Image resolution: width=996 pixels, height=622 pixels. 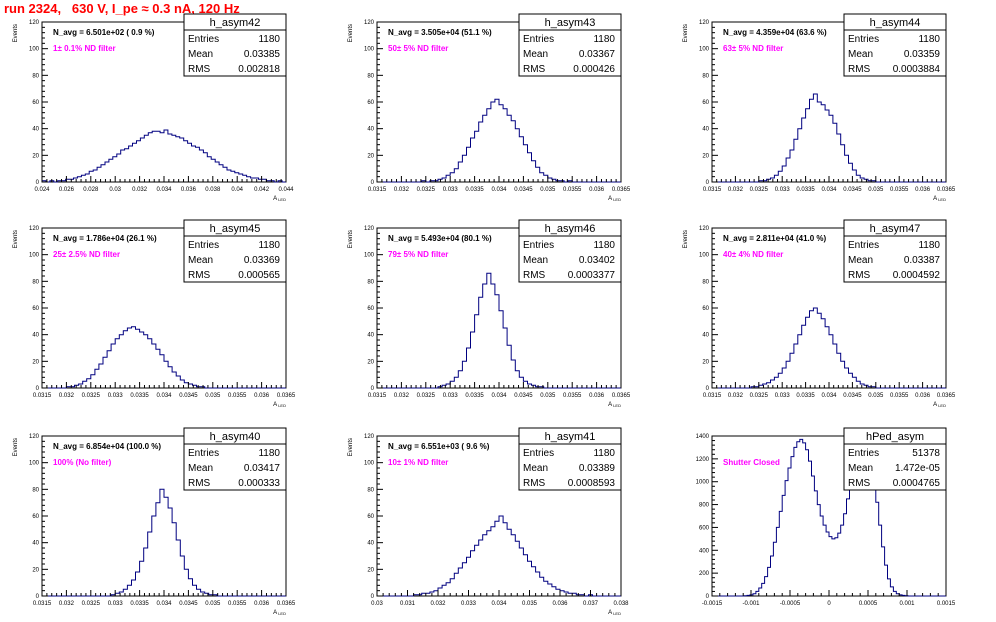 I want to click on histogram-name: h_asym47, so click(x=895, y=229).